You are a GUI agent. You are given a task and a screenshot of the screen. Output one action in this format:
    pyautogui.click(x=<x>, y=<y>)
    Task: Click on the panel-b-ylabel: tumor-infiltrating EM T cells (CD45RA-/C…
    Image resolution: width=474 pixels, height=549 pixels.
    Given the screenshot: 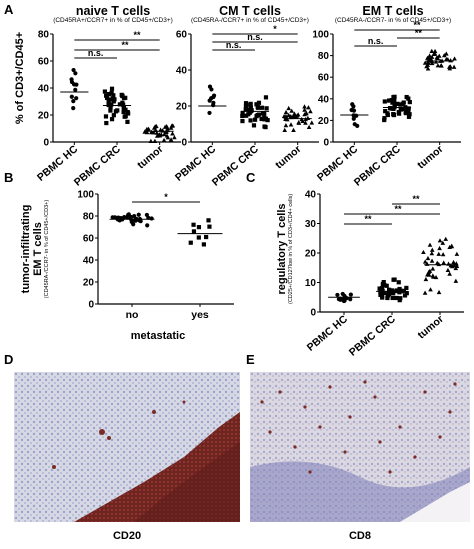 What is the action you would take?
    pyautogui.click(x=35, y=249)
    